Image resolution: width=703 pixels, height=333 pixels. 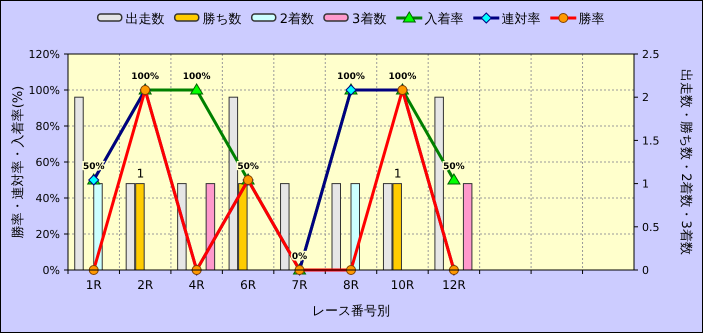 What do you see at coordinates (402, 285) in the screenshot?
I see `x-tick-label: 10R` at bounding box center [402, 285].